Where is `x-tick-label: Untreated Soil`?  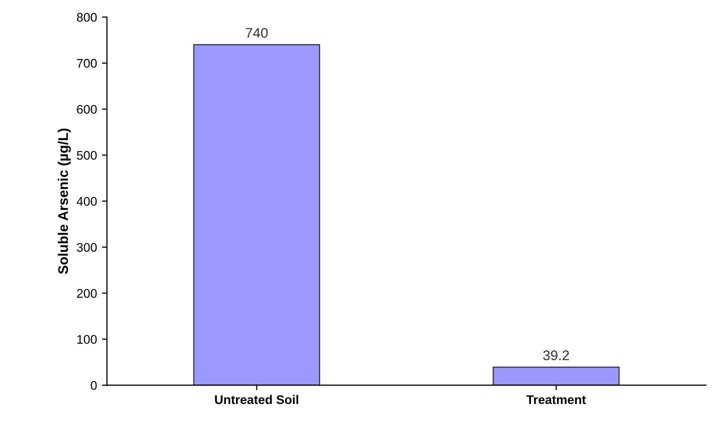
x-tick-label: Untreated Soil is located at coordinates (256, 399).